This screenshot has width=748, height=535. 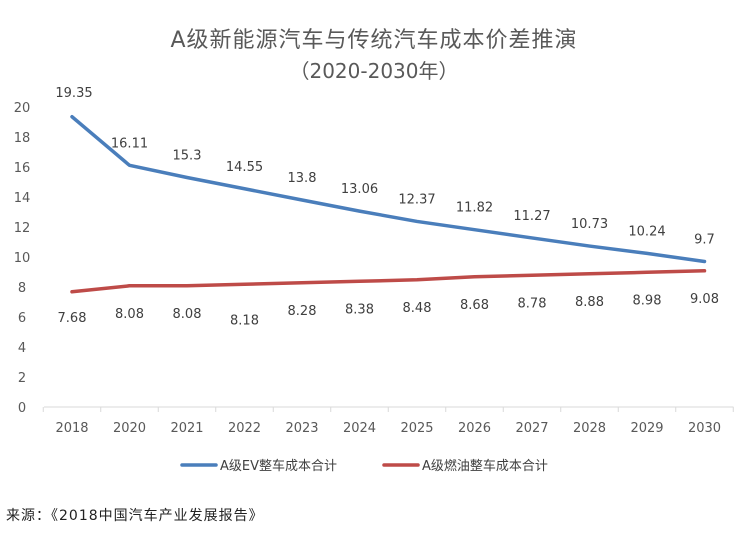 I want to click on ice-cost-line, so click(x=388, y=281).